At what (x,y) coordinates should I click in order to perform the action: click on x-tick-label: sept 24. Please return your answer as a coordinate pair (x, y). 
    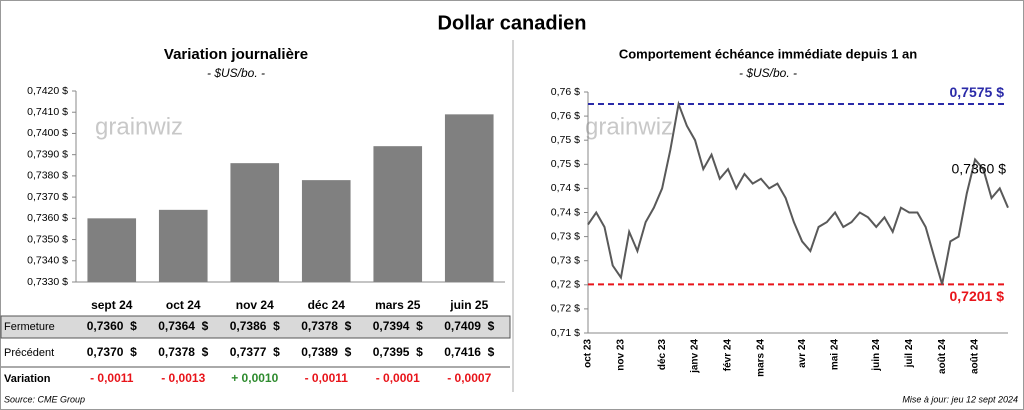
    Looking at the image, I should click on (112, 305).